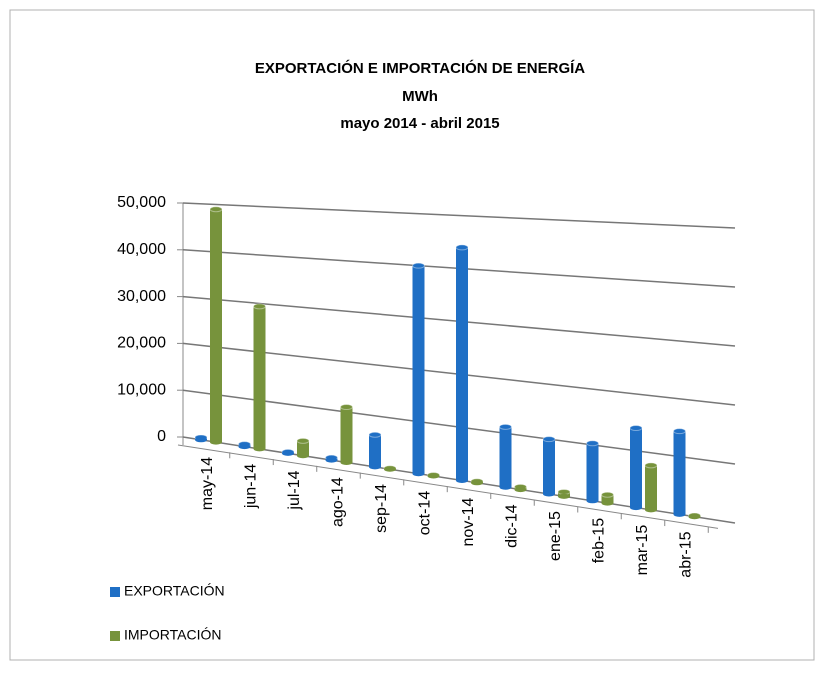  Describe the element at coordinates (161, 436) in the screenshot. I see `y-tick-label: 0` at that location.